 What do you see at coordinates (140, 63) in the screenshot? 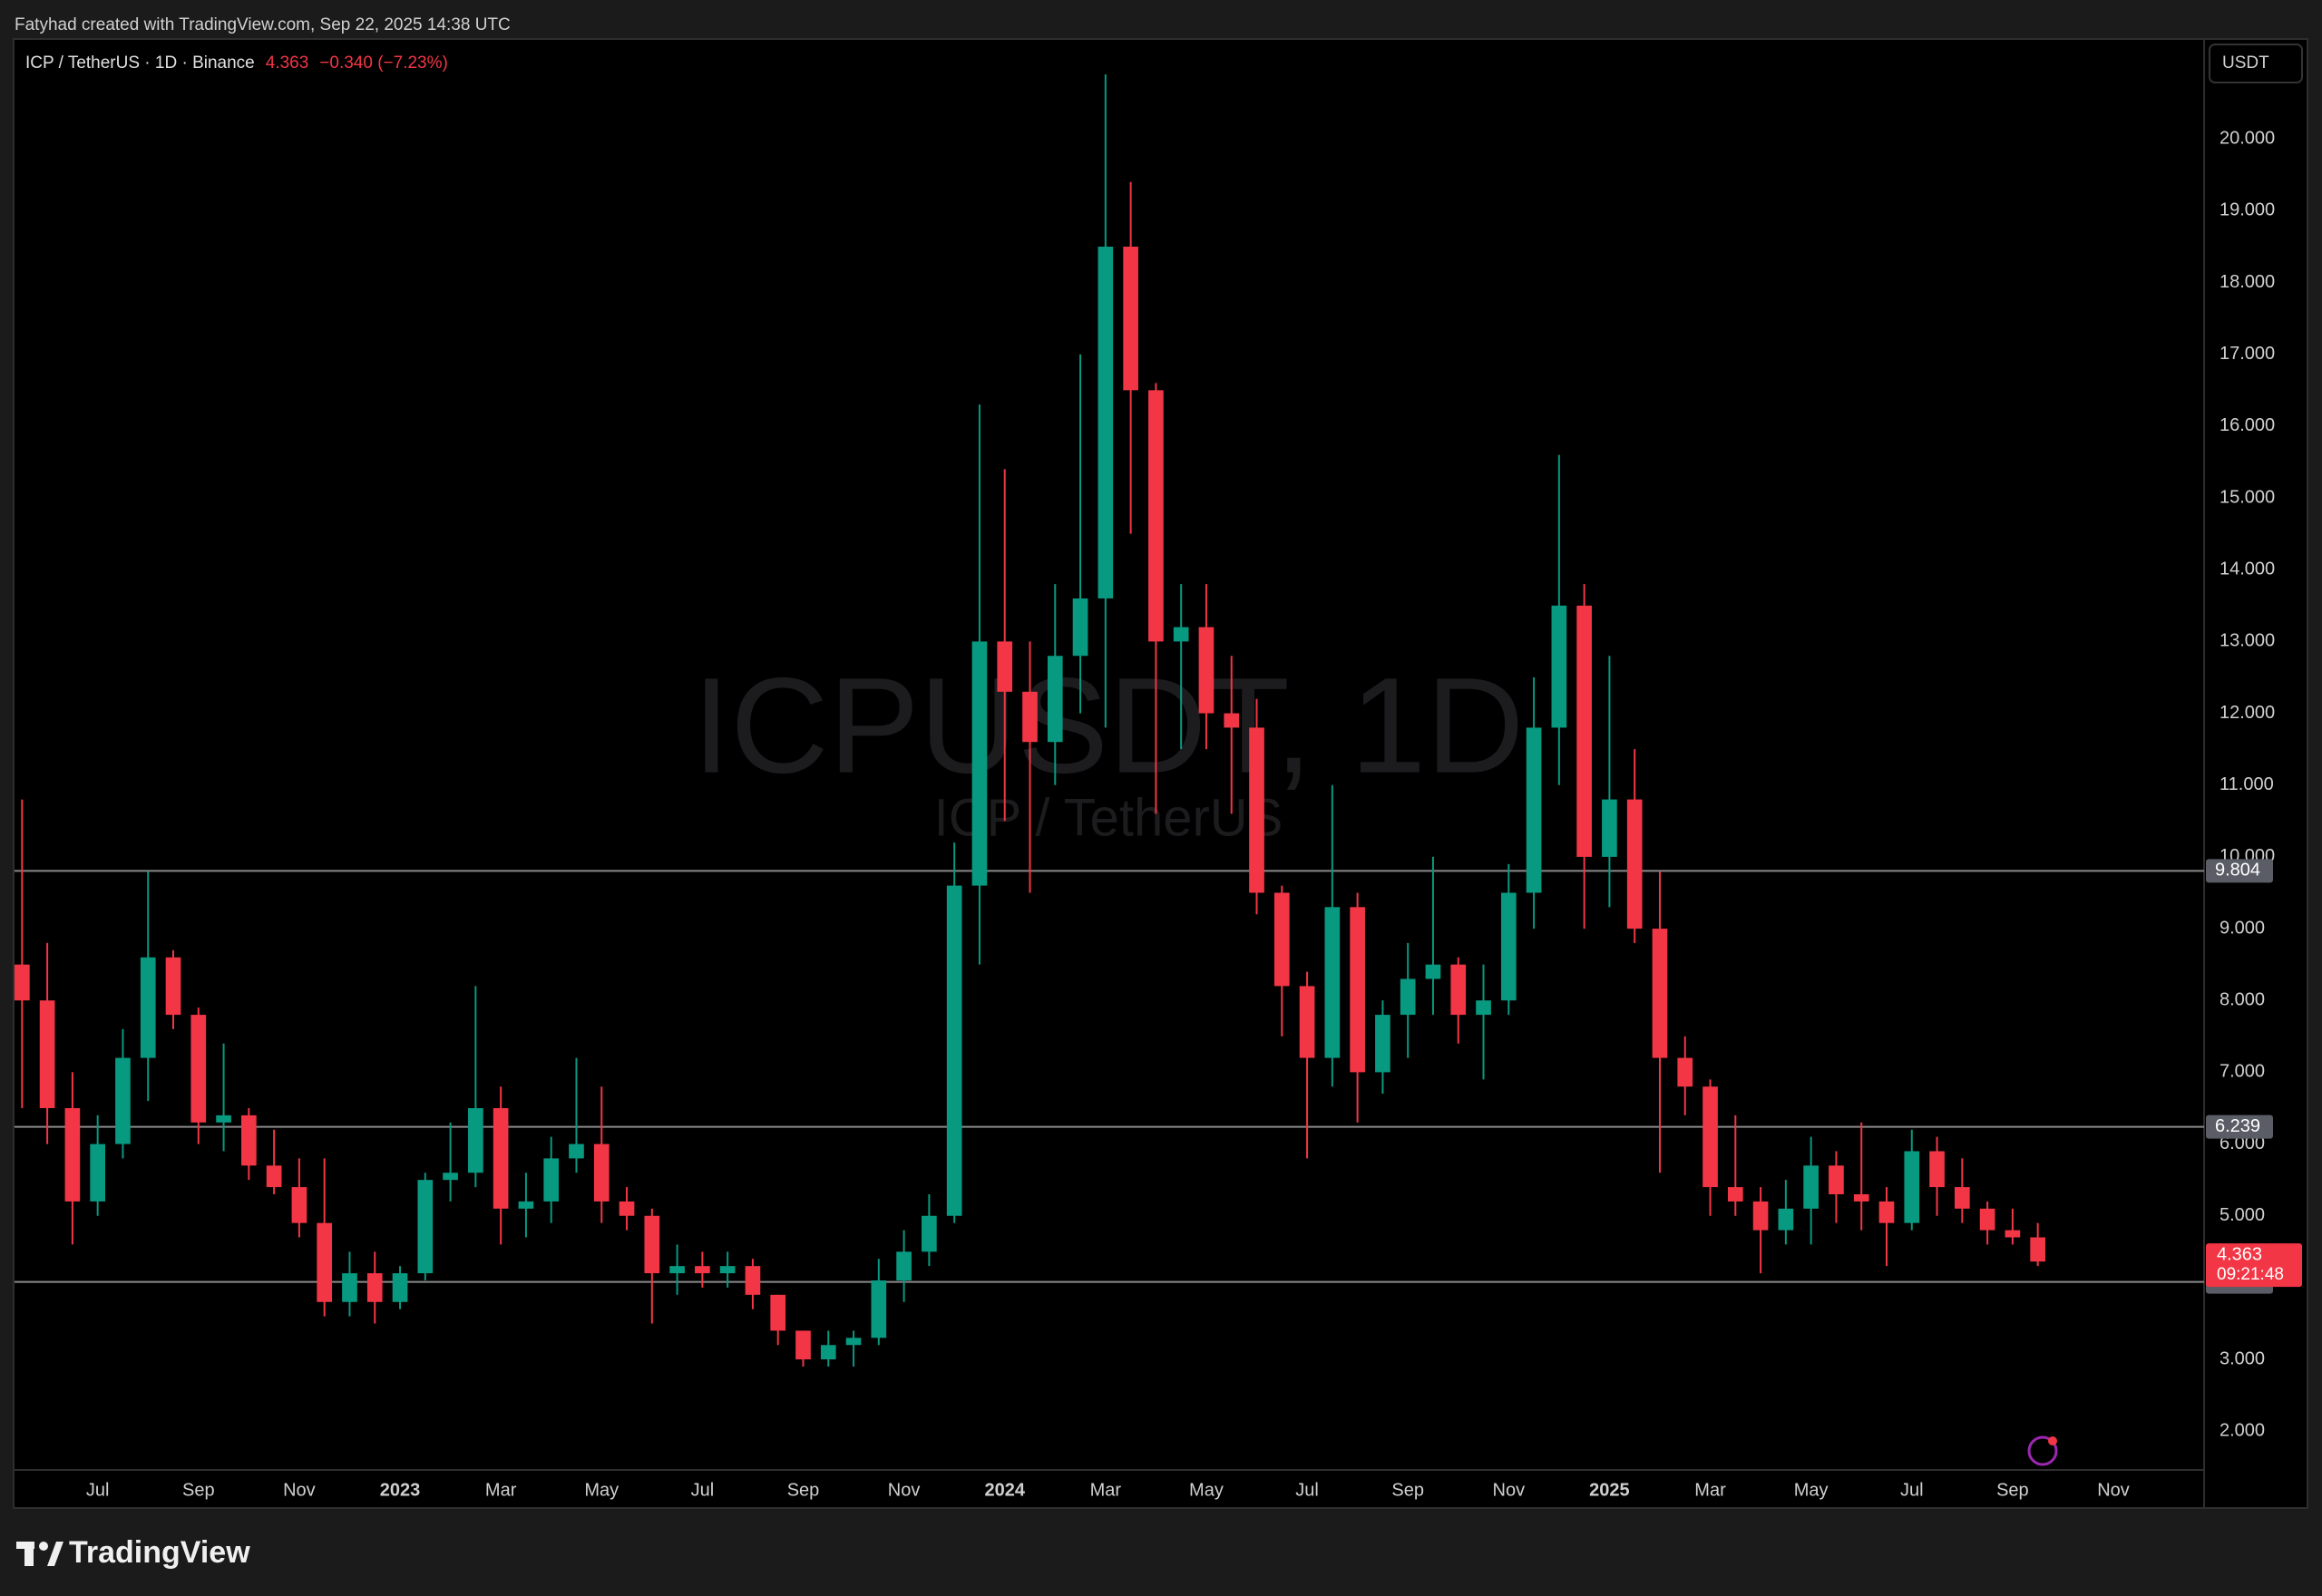
I see `legend-title: ICP / TetherUS · 1D · Binance` at bounding box center [140, 63].